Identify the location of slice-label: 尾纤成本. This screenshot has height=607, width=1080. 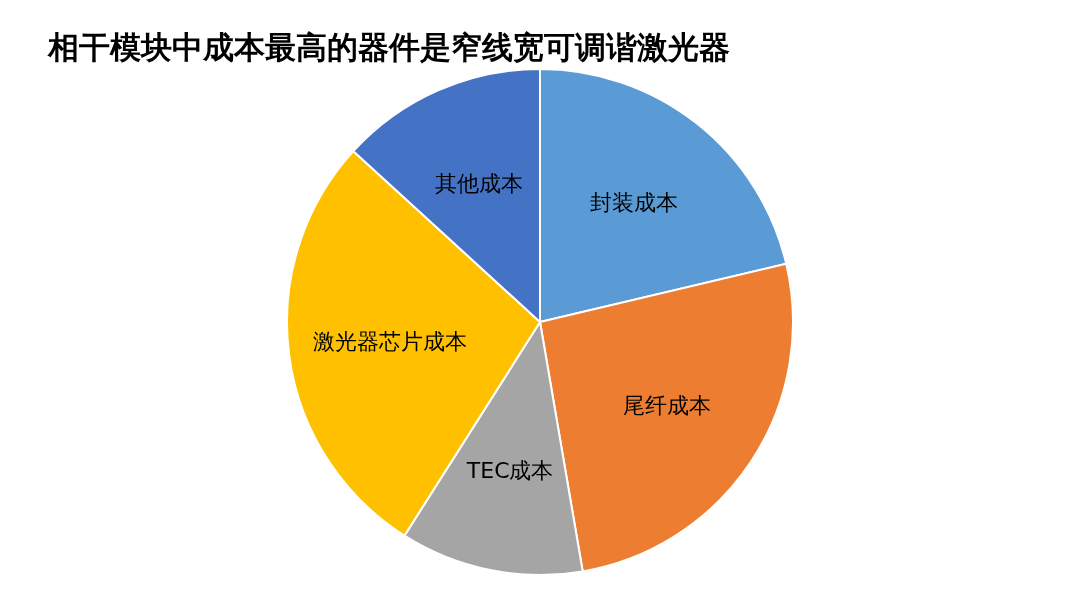
(666, 406).